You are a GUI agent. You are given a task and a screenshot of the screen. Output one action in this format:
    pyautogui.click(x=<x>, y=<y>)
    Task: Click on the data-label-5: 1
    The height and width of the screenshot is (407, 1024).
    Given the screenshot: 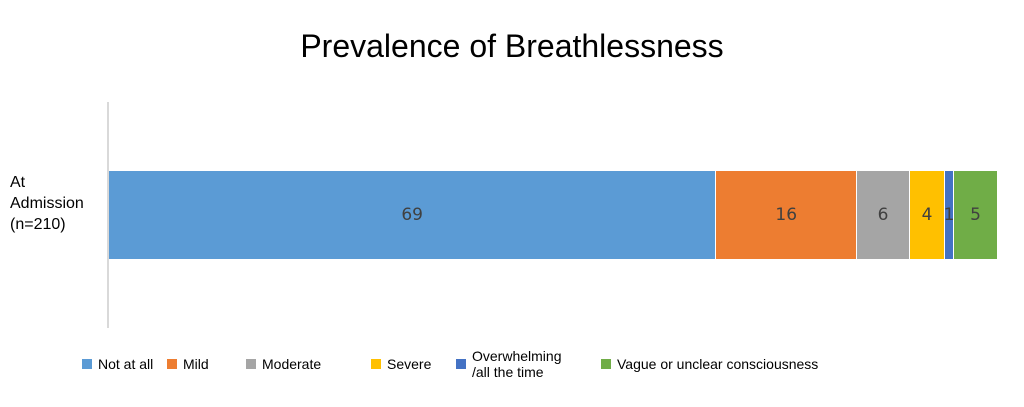 What is the action you would take?
    pyautogui.click(x=949, y=215)
    